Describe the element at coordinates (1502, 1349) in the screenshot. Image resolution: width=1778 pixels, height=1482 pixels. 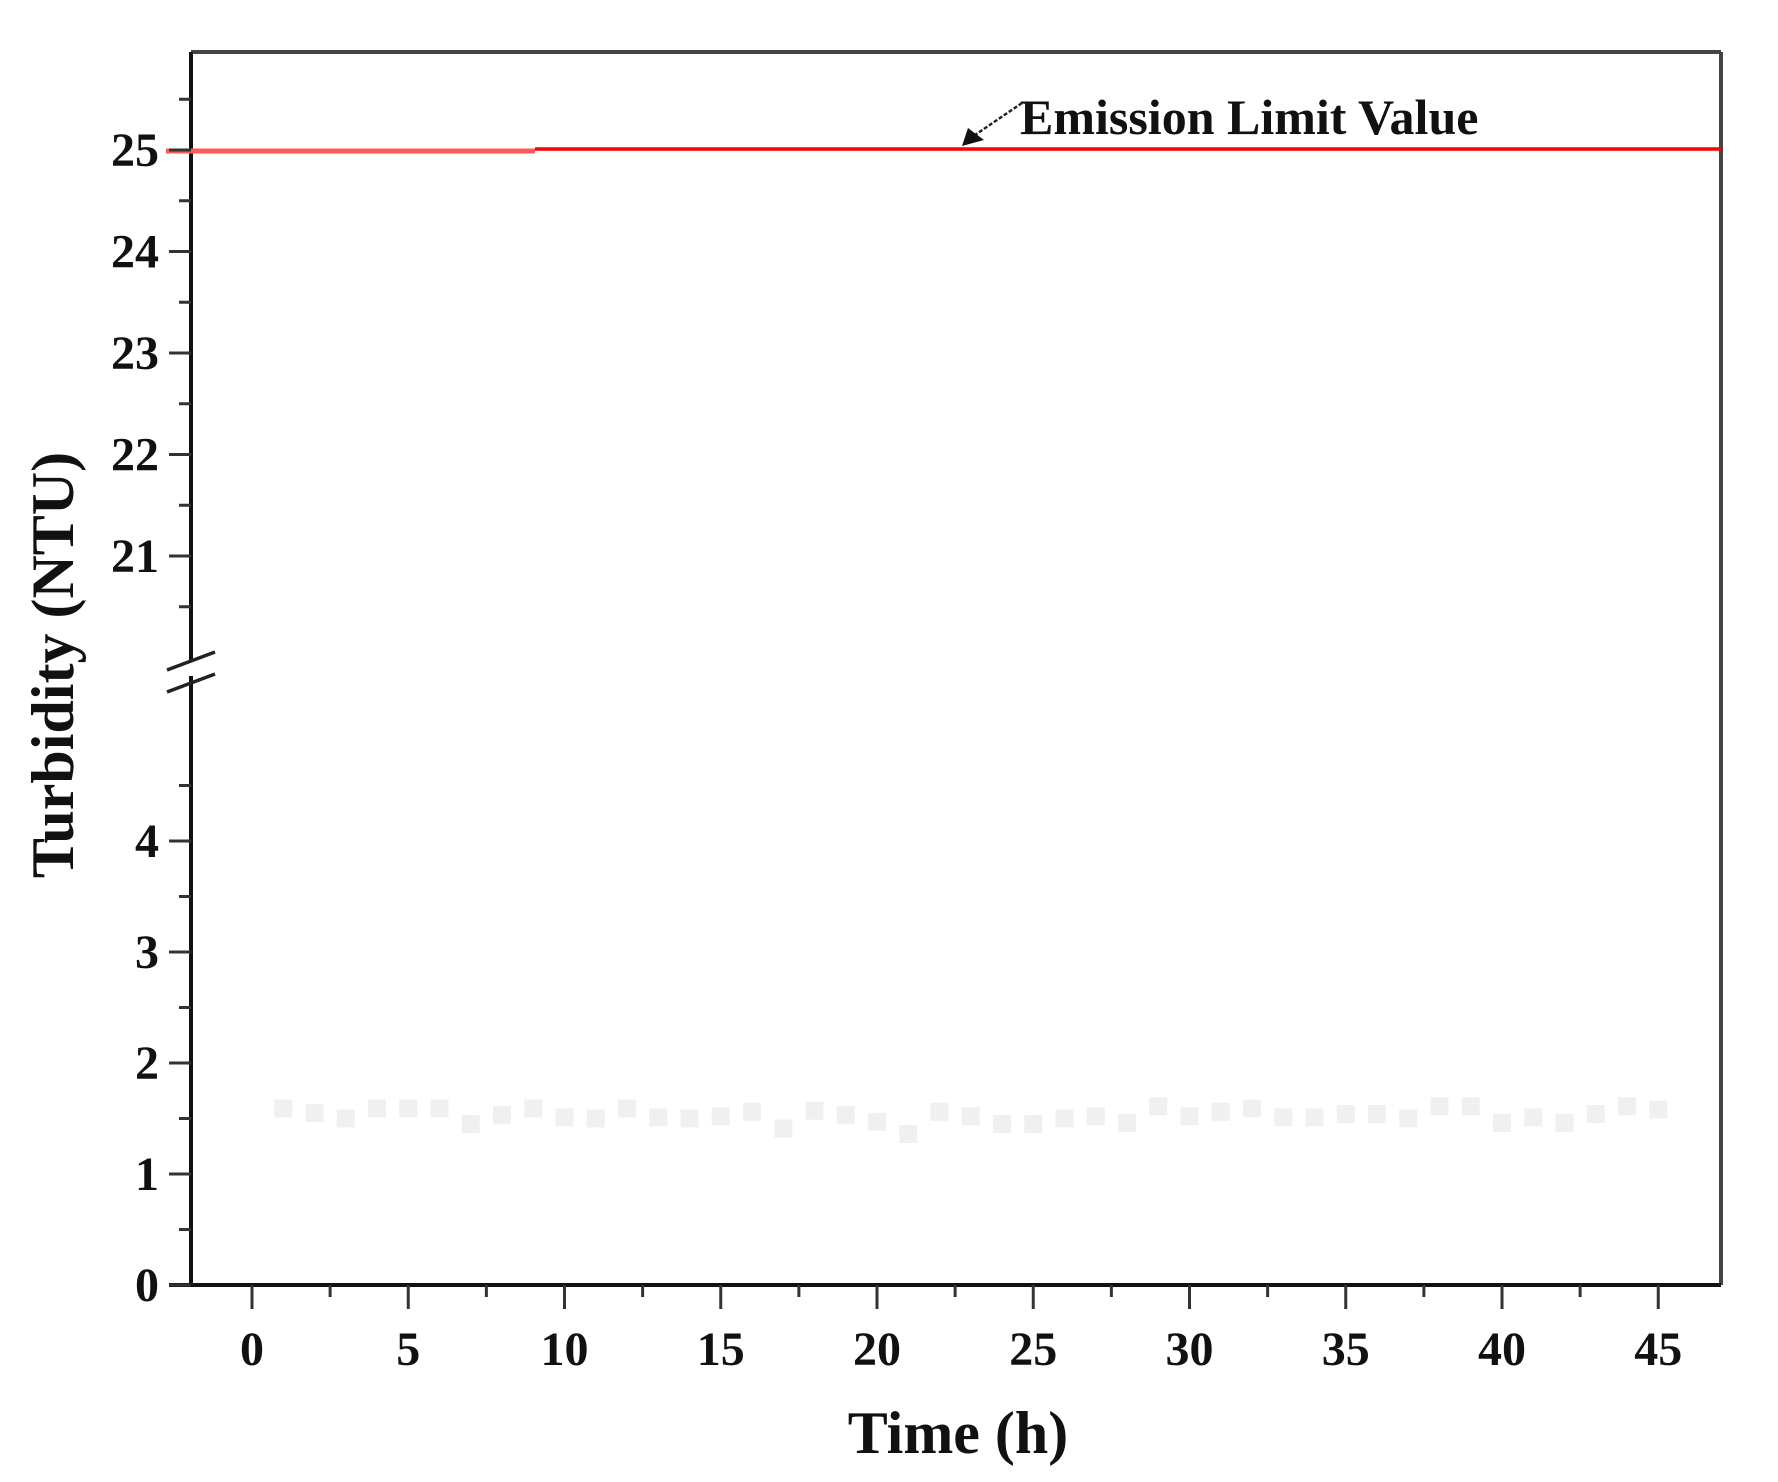
I see `x-tick-label: 40` at that location.